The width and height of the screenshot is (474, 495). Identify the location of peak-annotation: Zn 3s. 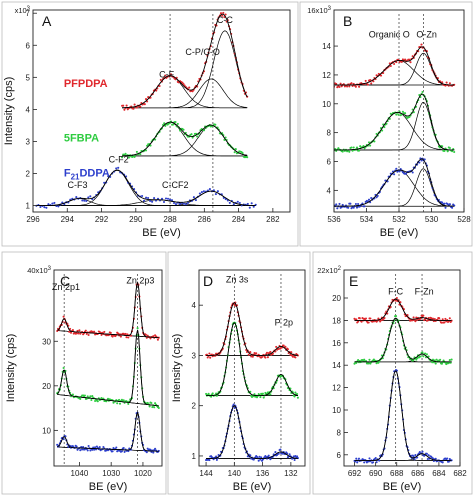
(237, 280).